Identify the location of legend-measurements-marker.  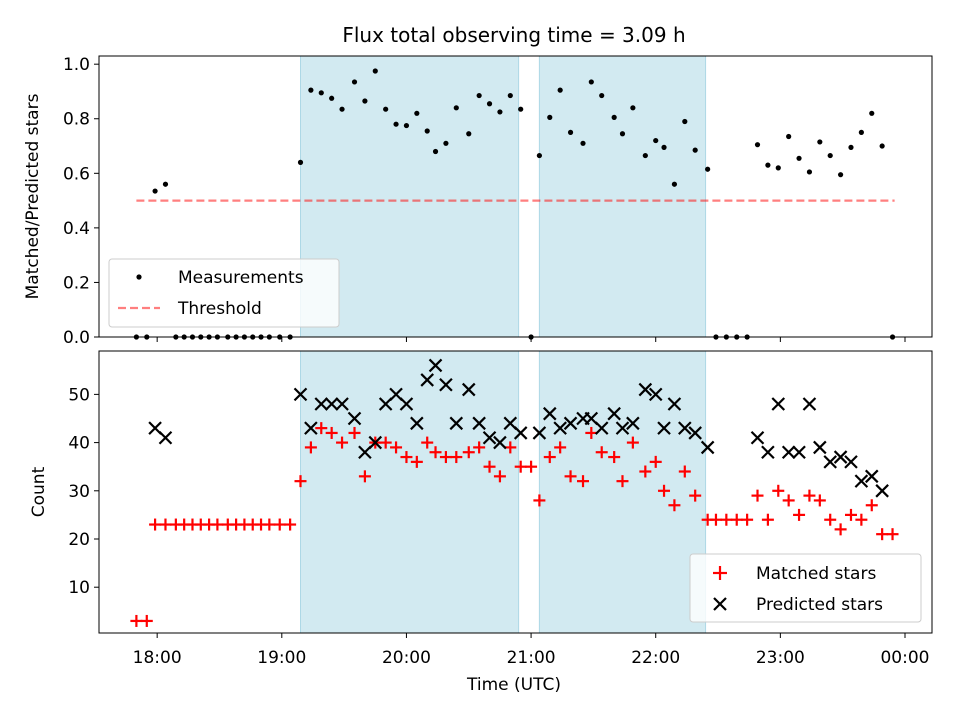
(139, 277).